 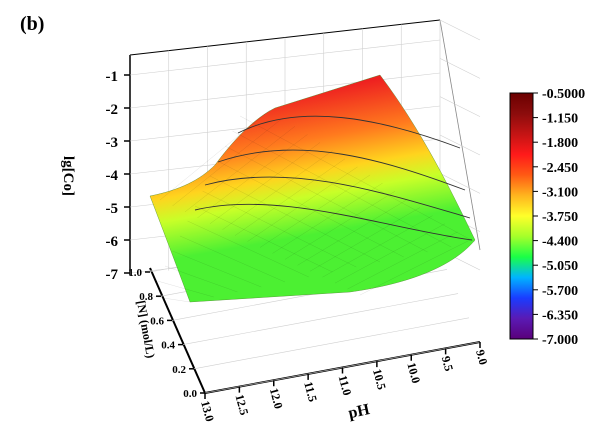 I want to click on n-axis-line, so click(x=177, y=330).